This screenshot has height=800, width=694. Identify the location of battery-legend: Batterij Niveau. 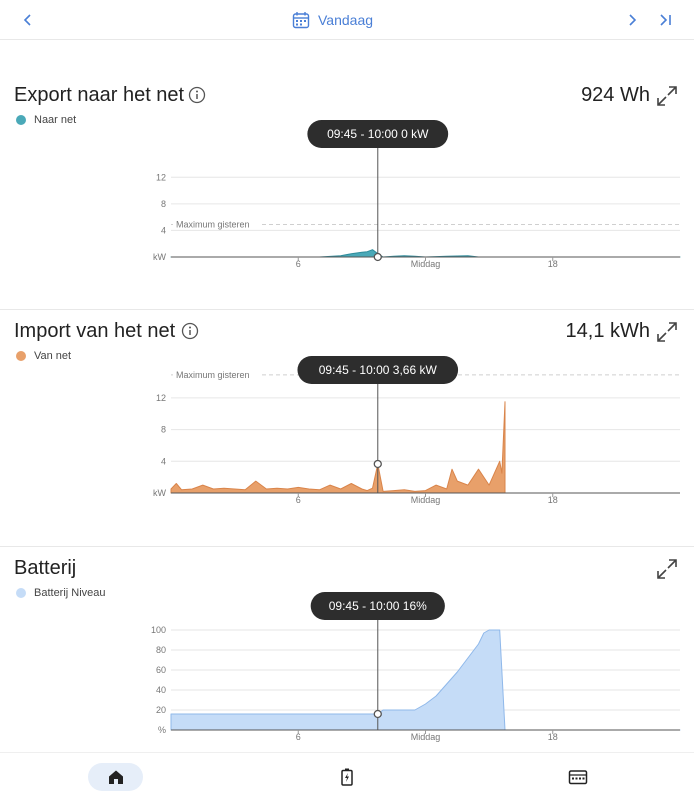
(61, 593).